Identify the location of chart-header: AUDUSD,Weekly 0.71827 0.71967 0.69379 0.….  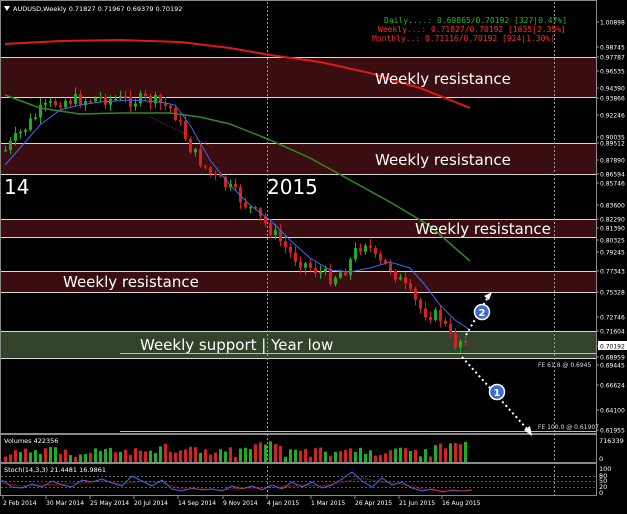
(97, 9).